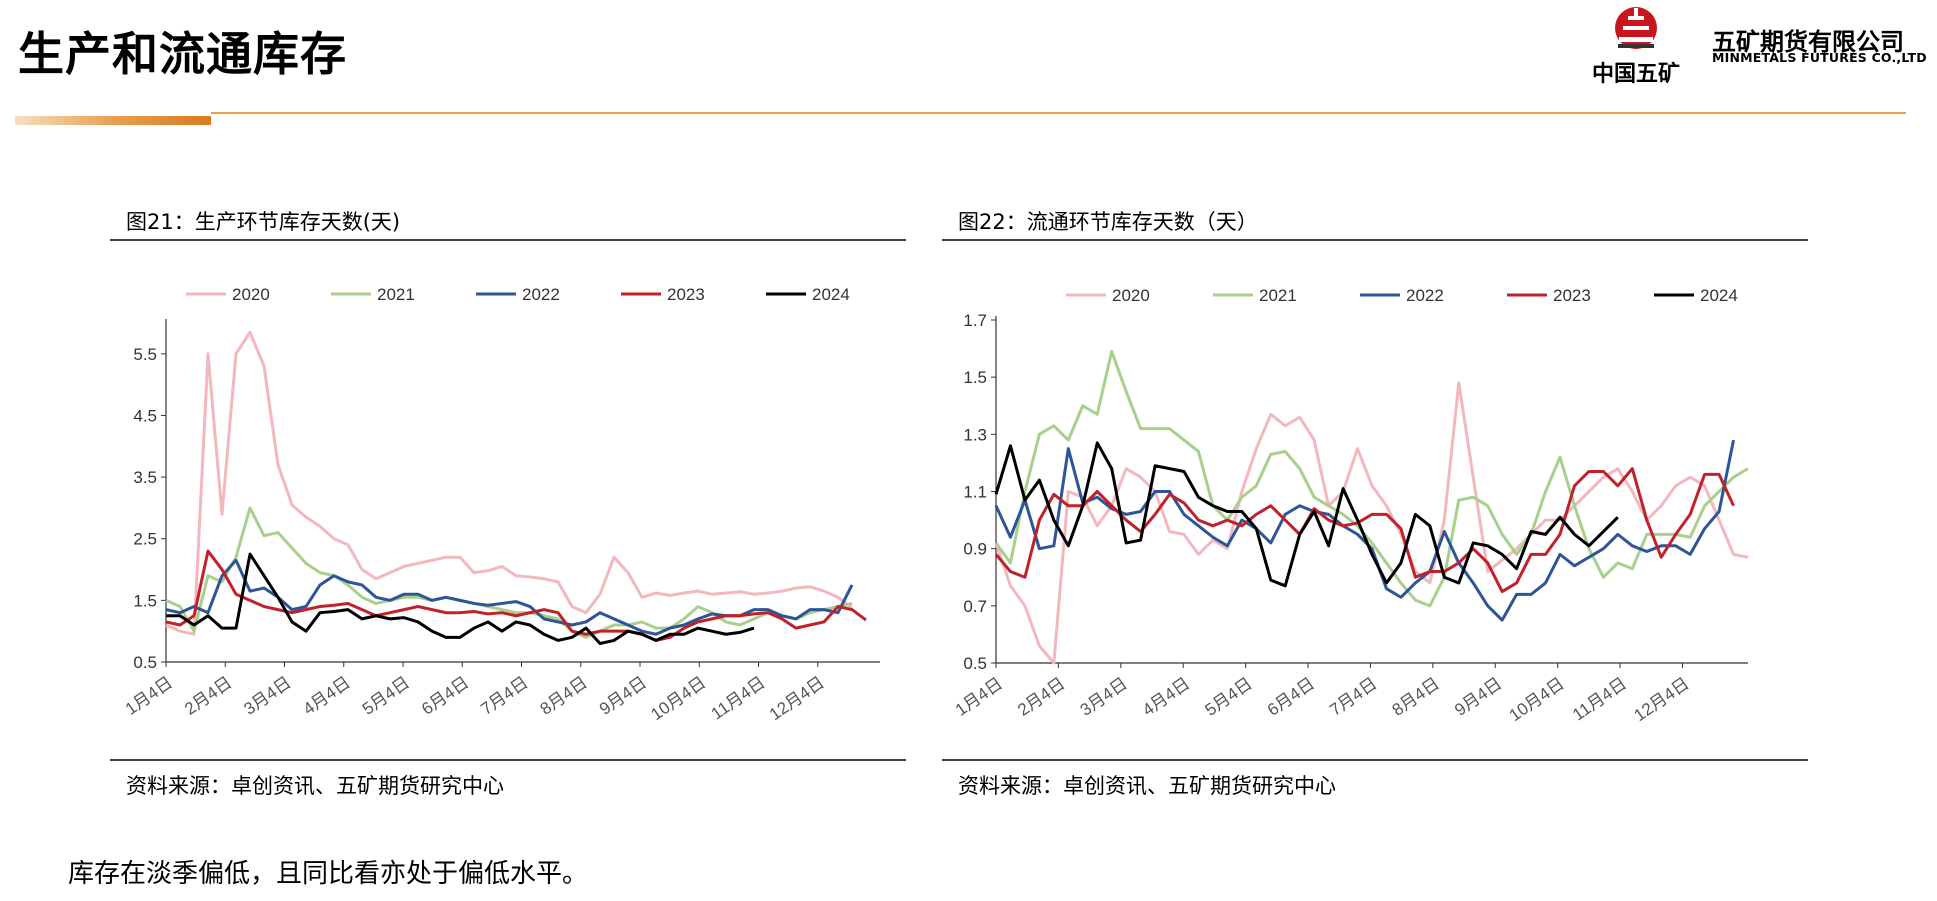 This screenshot has width=1937, height=901. What do you see at coordinates (1147, 786) in the screenshot?
I see `chart-2-source: 资料来源：卓创资讯、五矿期货研究中心` at bounding box center [1147, 786].